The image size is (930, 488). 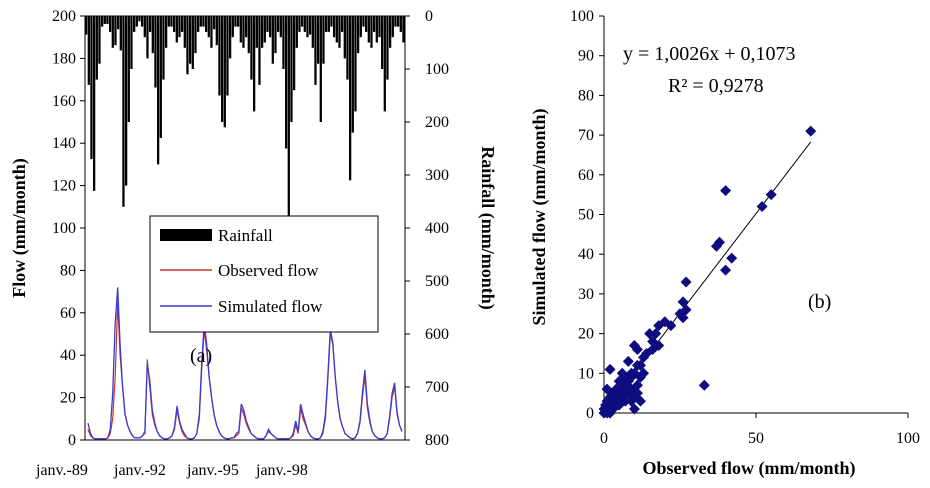 What do you see at coordinates (819, 302) in the screenshot?
I see `panel-b-label: (b)` at bounding box center [819, 302].